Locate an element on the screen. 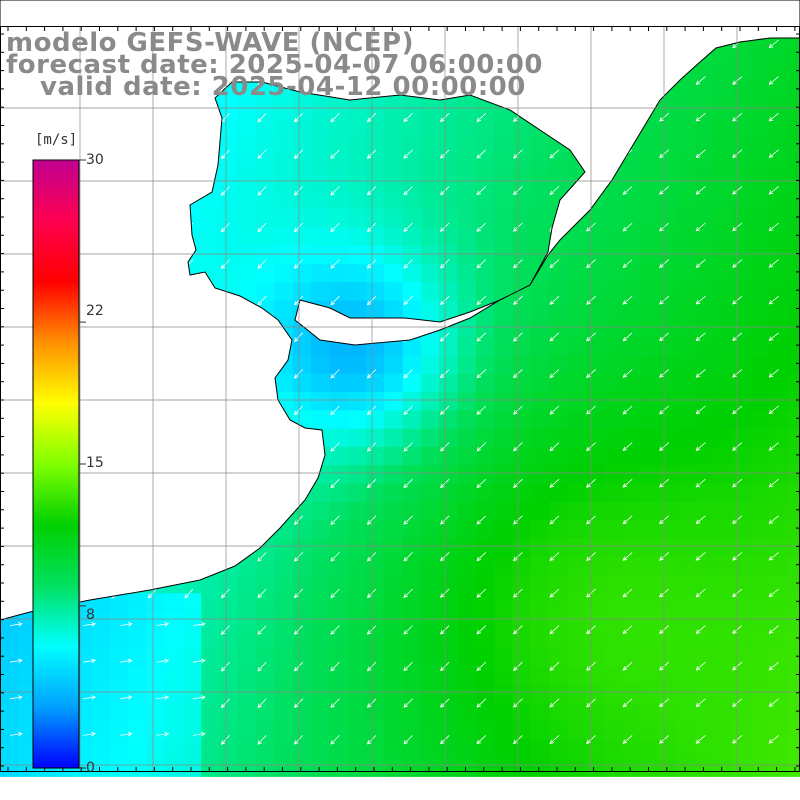 This screenshot has width=800, height=800. colorbar-tick-8: 8 is located at coordinates (90, 615).